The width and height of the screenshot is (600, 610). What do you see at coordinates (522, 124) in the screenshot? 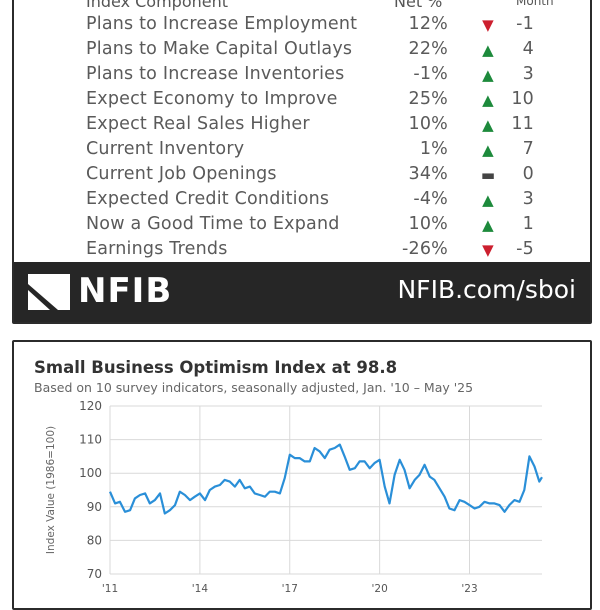
I see `month-change: 11` at bounding box center [522, 124].